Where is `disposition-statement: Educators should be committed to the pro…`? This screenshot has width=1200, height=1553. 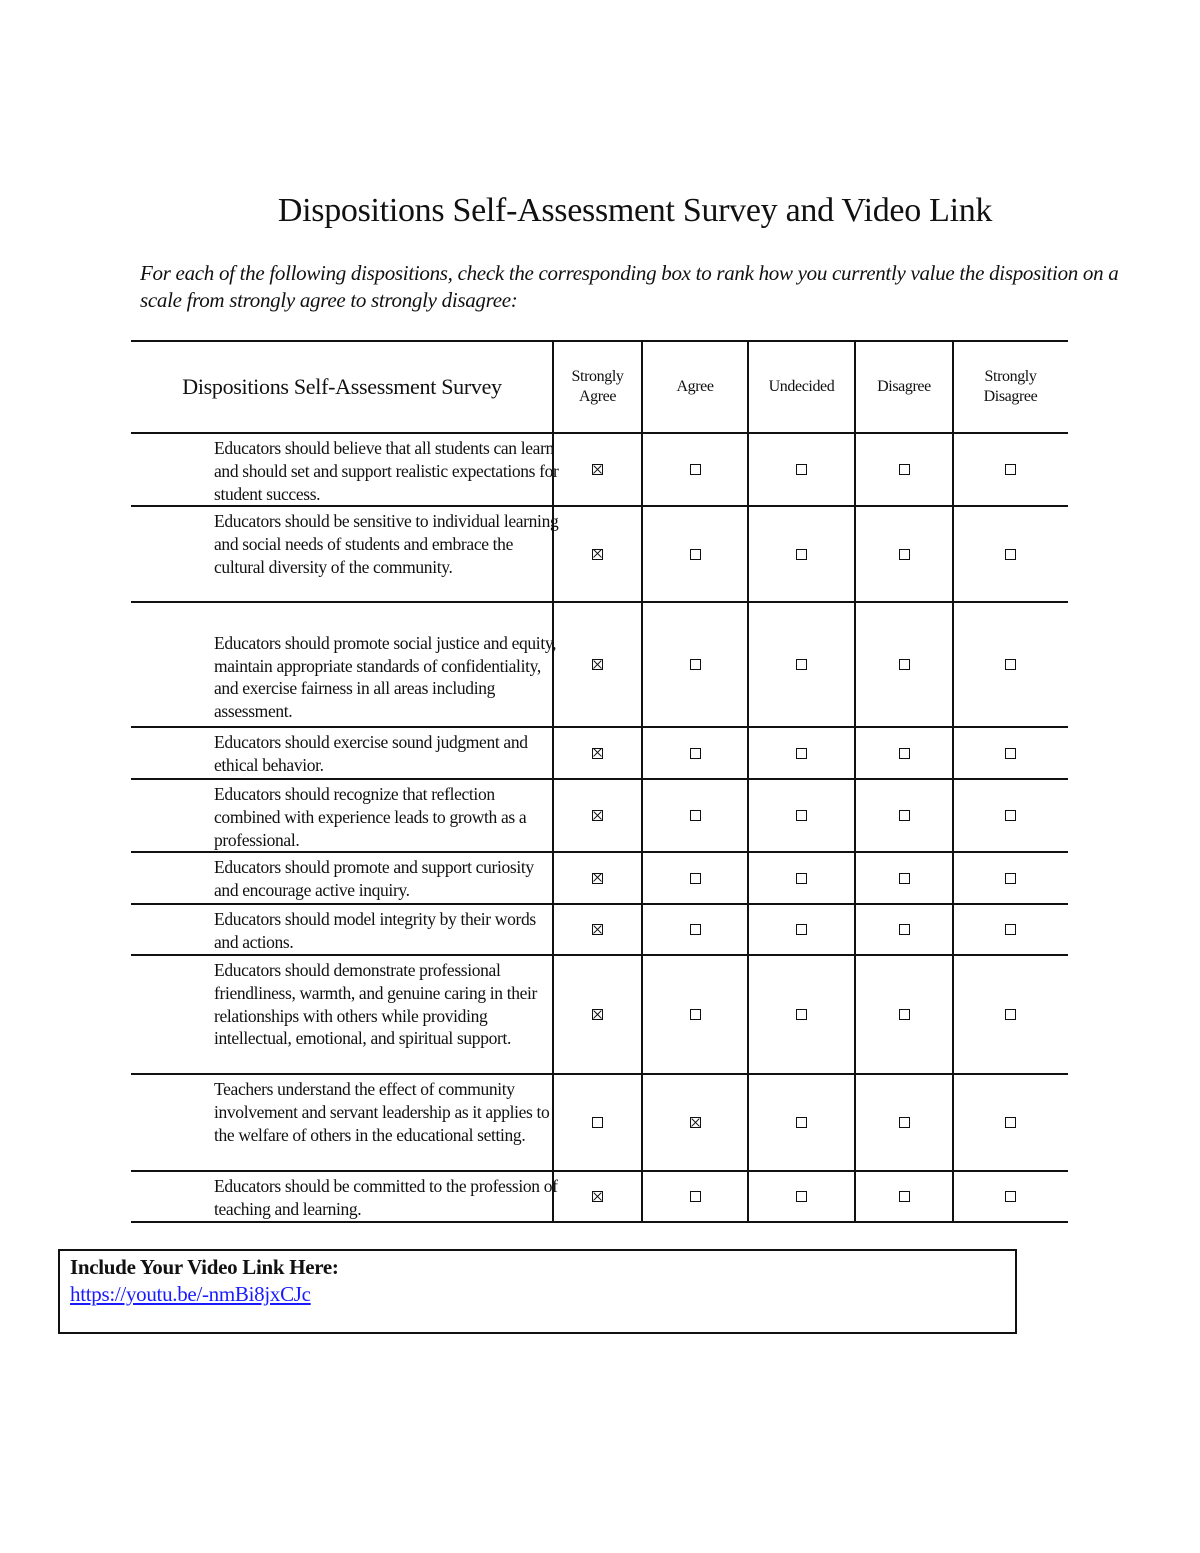
disposition-statement: Educators should be committed to the pro… is located at coordinates (386, 1197).